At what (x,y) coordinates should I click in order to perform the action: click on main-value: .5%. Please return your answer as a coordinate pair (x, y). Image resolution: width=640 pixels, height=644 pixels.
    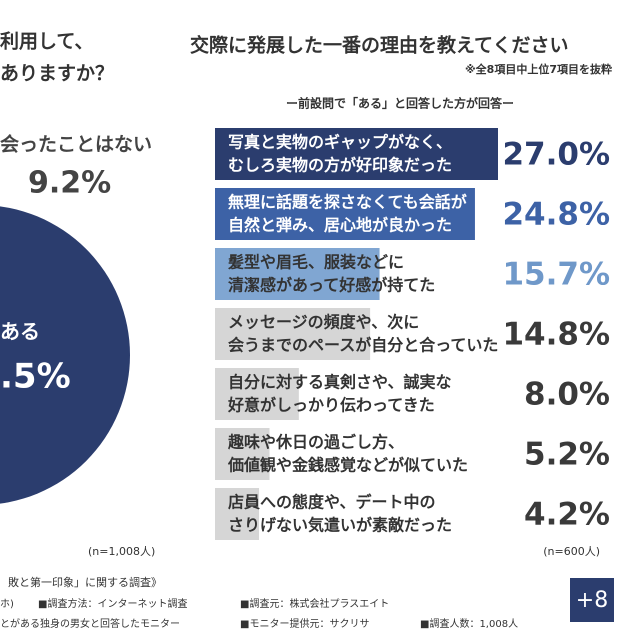
    Looking at the image, I should click on (35, 377).